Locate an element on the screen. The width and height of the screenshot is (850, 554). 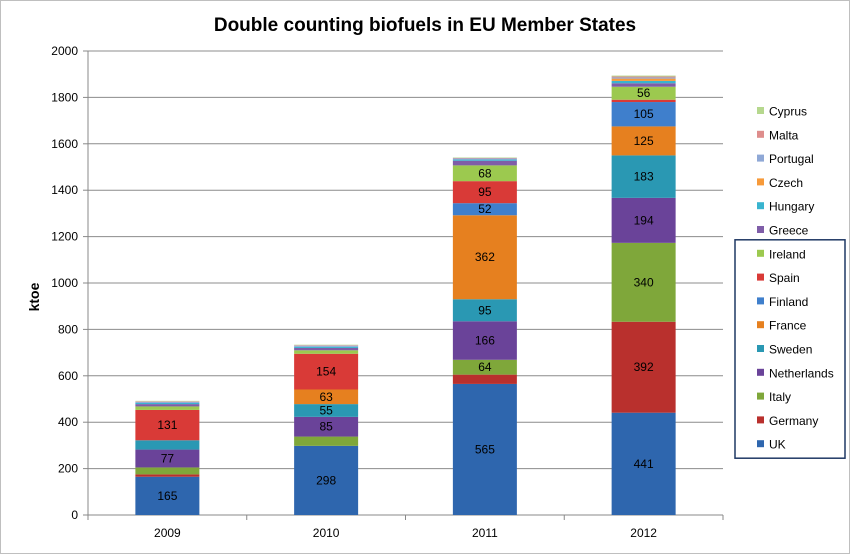
data-label: 95 is located at coordinates (485, 192).